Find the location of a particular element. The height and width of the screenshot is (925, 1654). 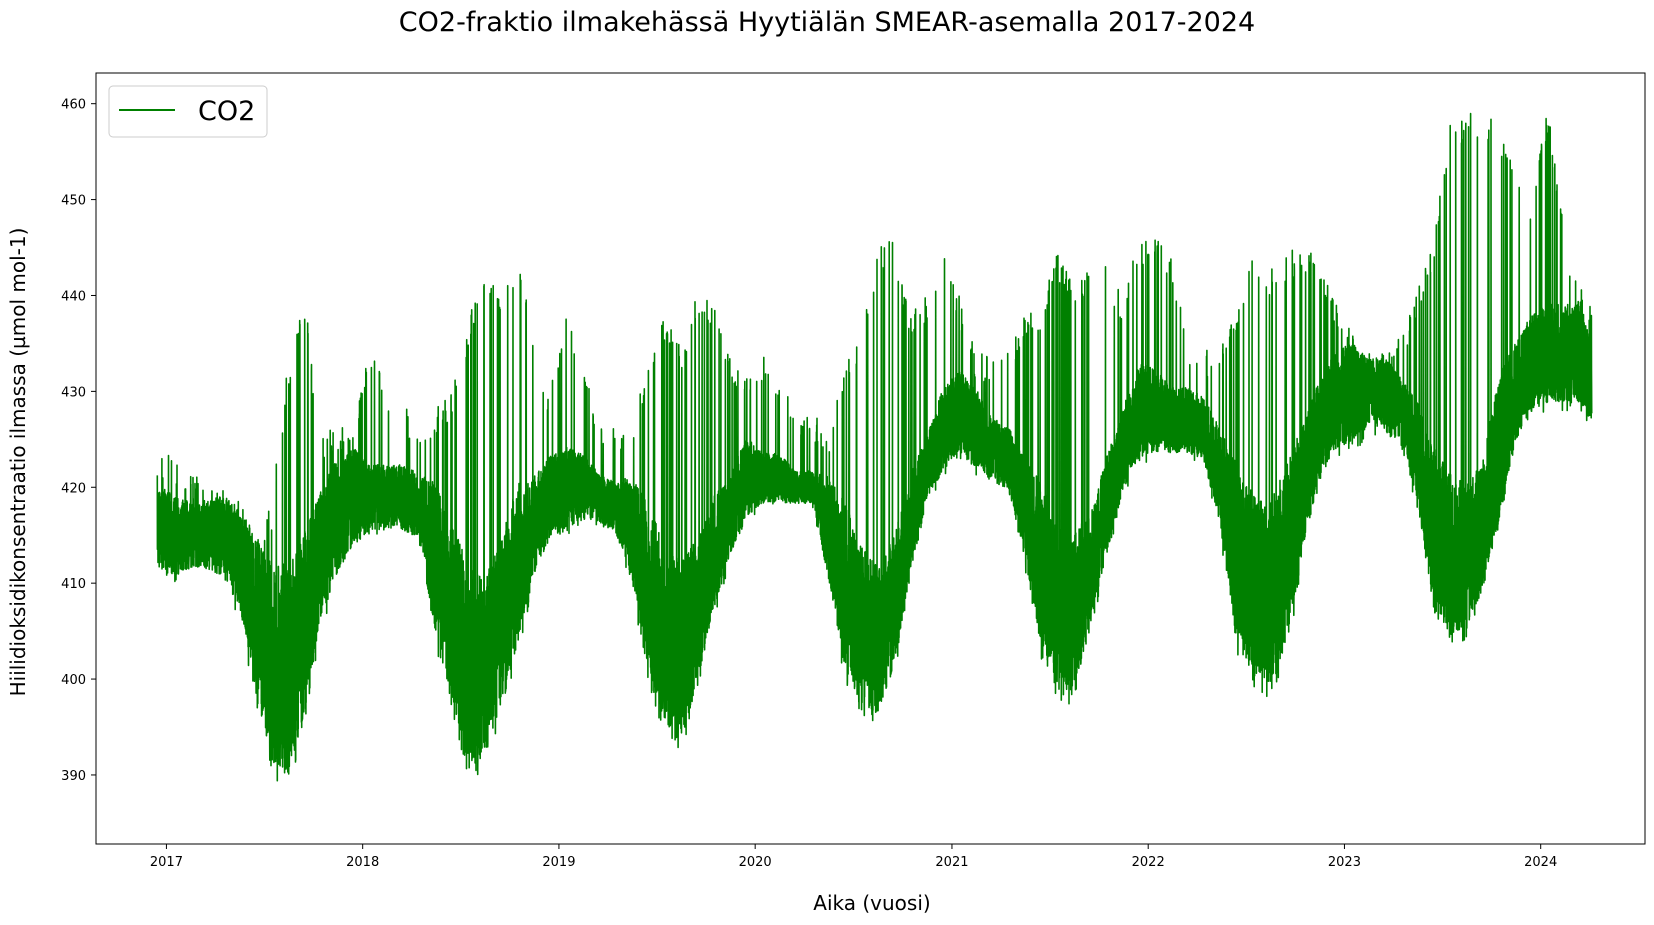

x-tick-label: 2019 is located at coordinates (558, 862).